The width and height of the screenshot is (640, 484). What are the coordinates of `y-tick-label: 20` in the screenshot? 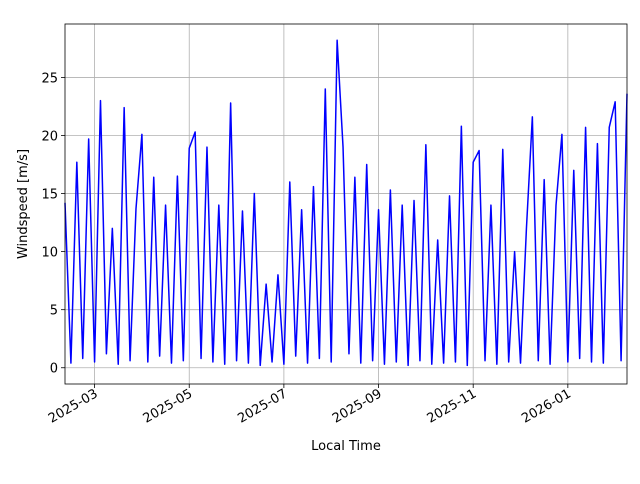 It's located at (49, 136).